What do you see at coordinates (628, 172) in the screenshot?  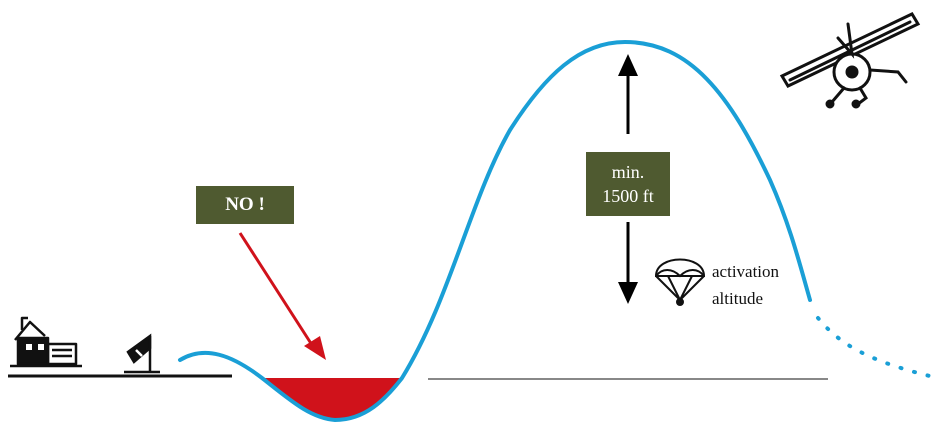 I see `altitude-line1: min.` at bounding box center [628, 172].